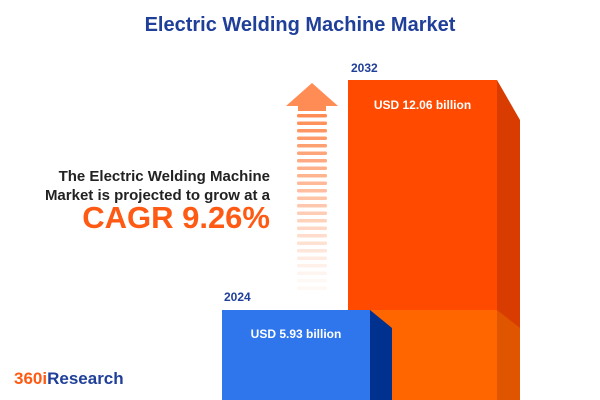 The height and width of the screenshot is (400, 600). I want to click on cagr-value: CAGR 9.26%, so click(176, 217).